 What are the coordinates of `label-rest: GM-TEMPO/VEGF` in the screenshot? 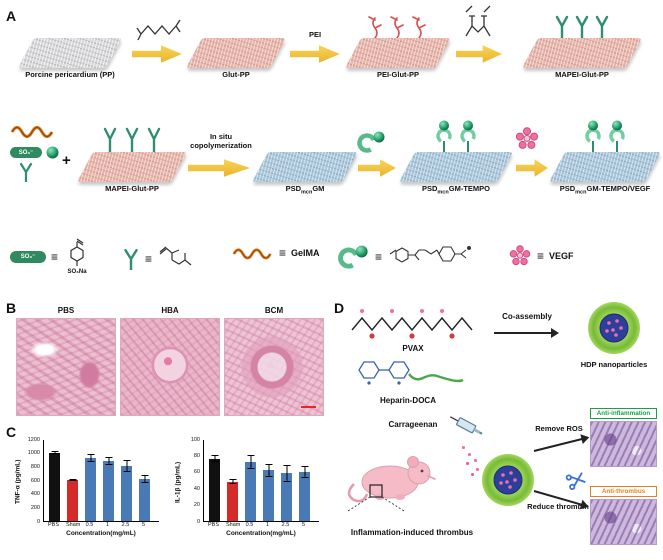 It's located at (618, 188).